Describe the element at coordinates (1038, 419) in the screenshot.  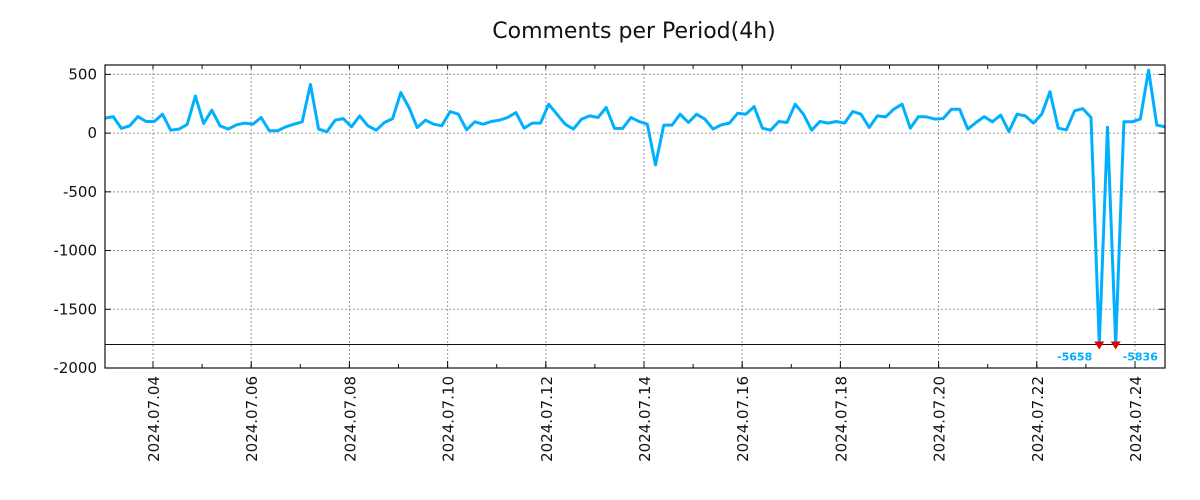
I see `x-tick-label: 2024.07.22` at that location.